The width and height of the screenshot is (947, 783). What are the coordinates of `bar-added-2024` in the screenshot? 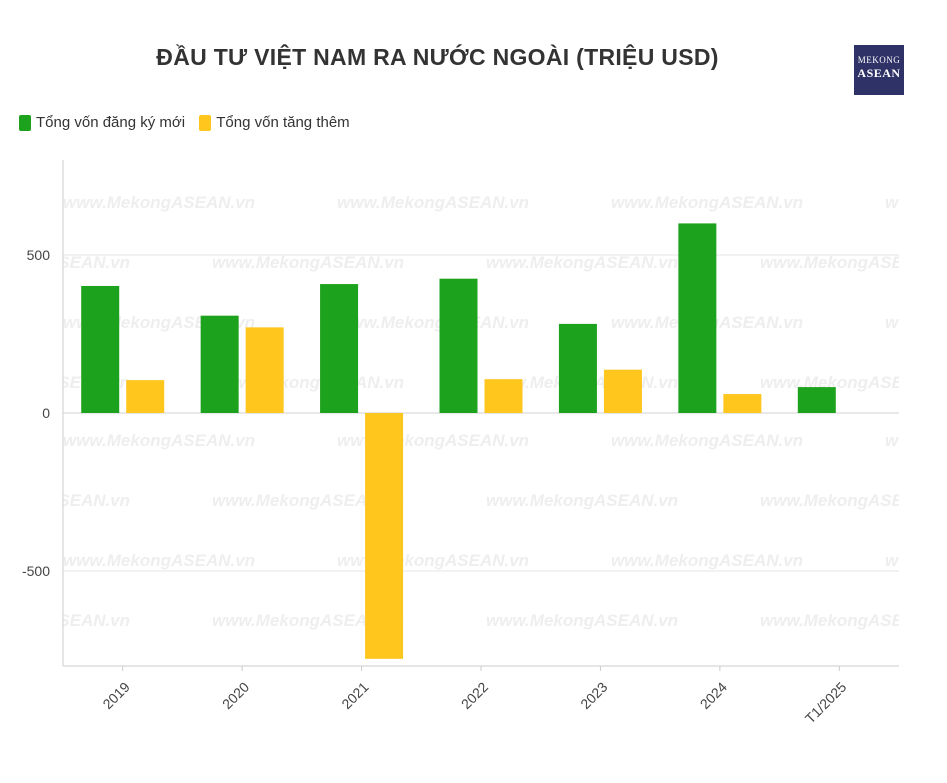 It's located at (742, 403).